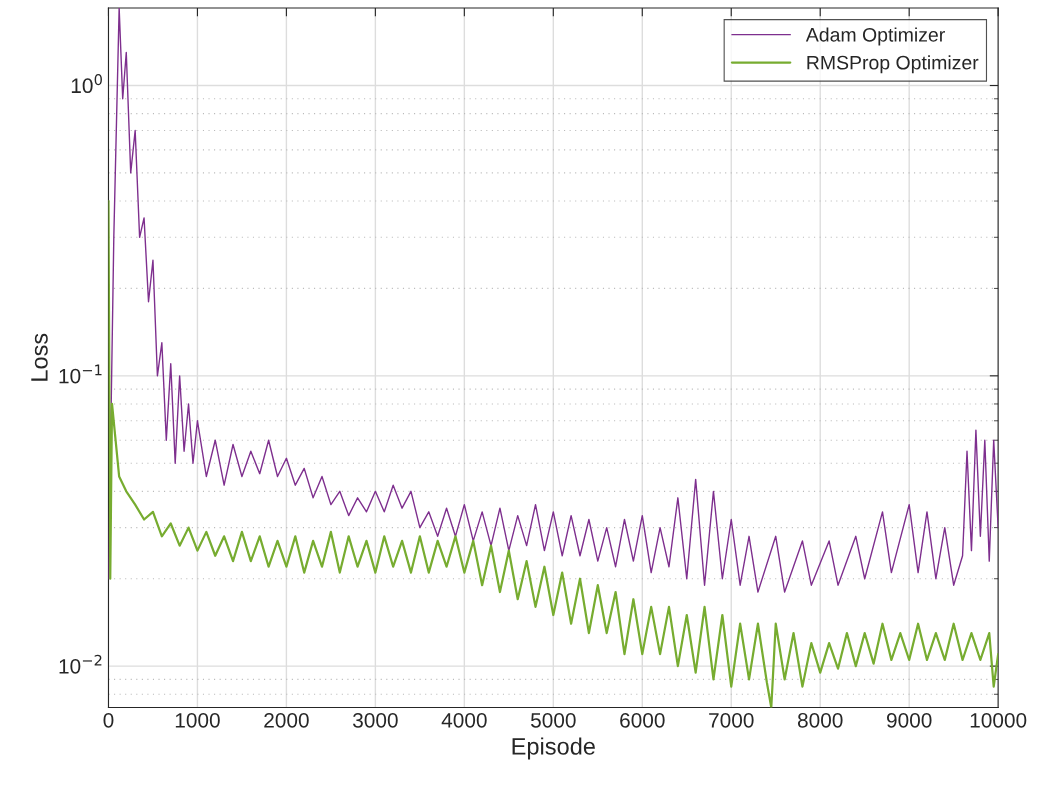 Image resolution: width=1043 pixels, height=795 pixels. Describe the element at coordinates (197, 720) in the screenshot. I see `x-tick-label: 1000` at that location.